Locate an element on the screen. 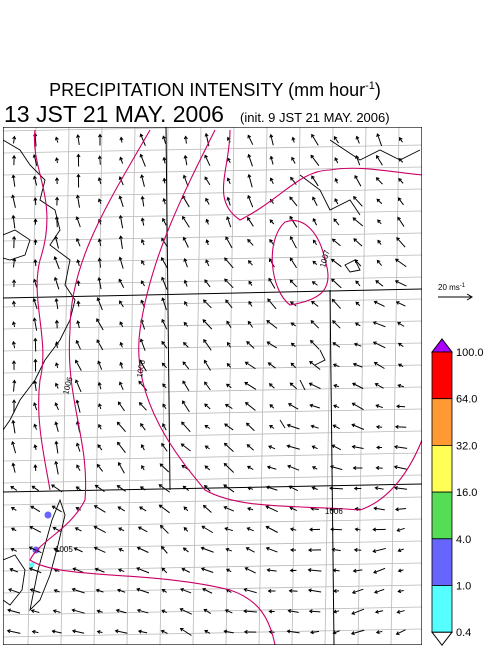 The height and width of the screenshot is (650, 500). contour-label: 1005 is located at coordinates (64, 549).